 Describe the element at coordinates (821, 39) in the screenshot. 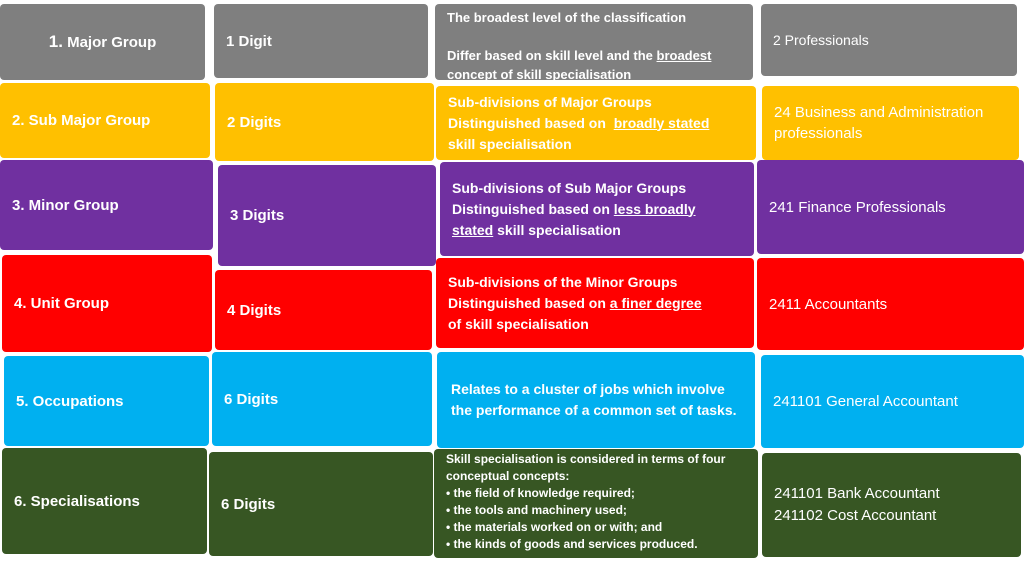

I see `example-label: 2 Professionals` at that location.